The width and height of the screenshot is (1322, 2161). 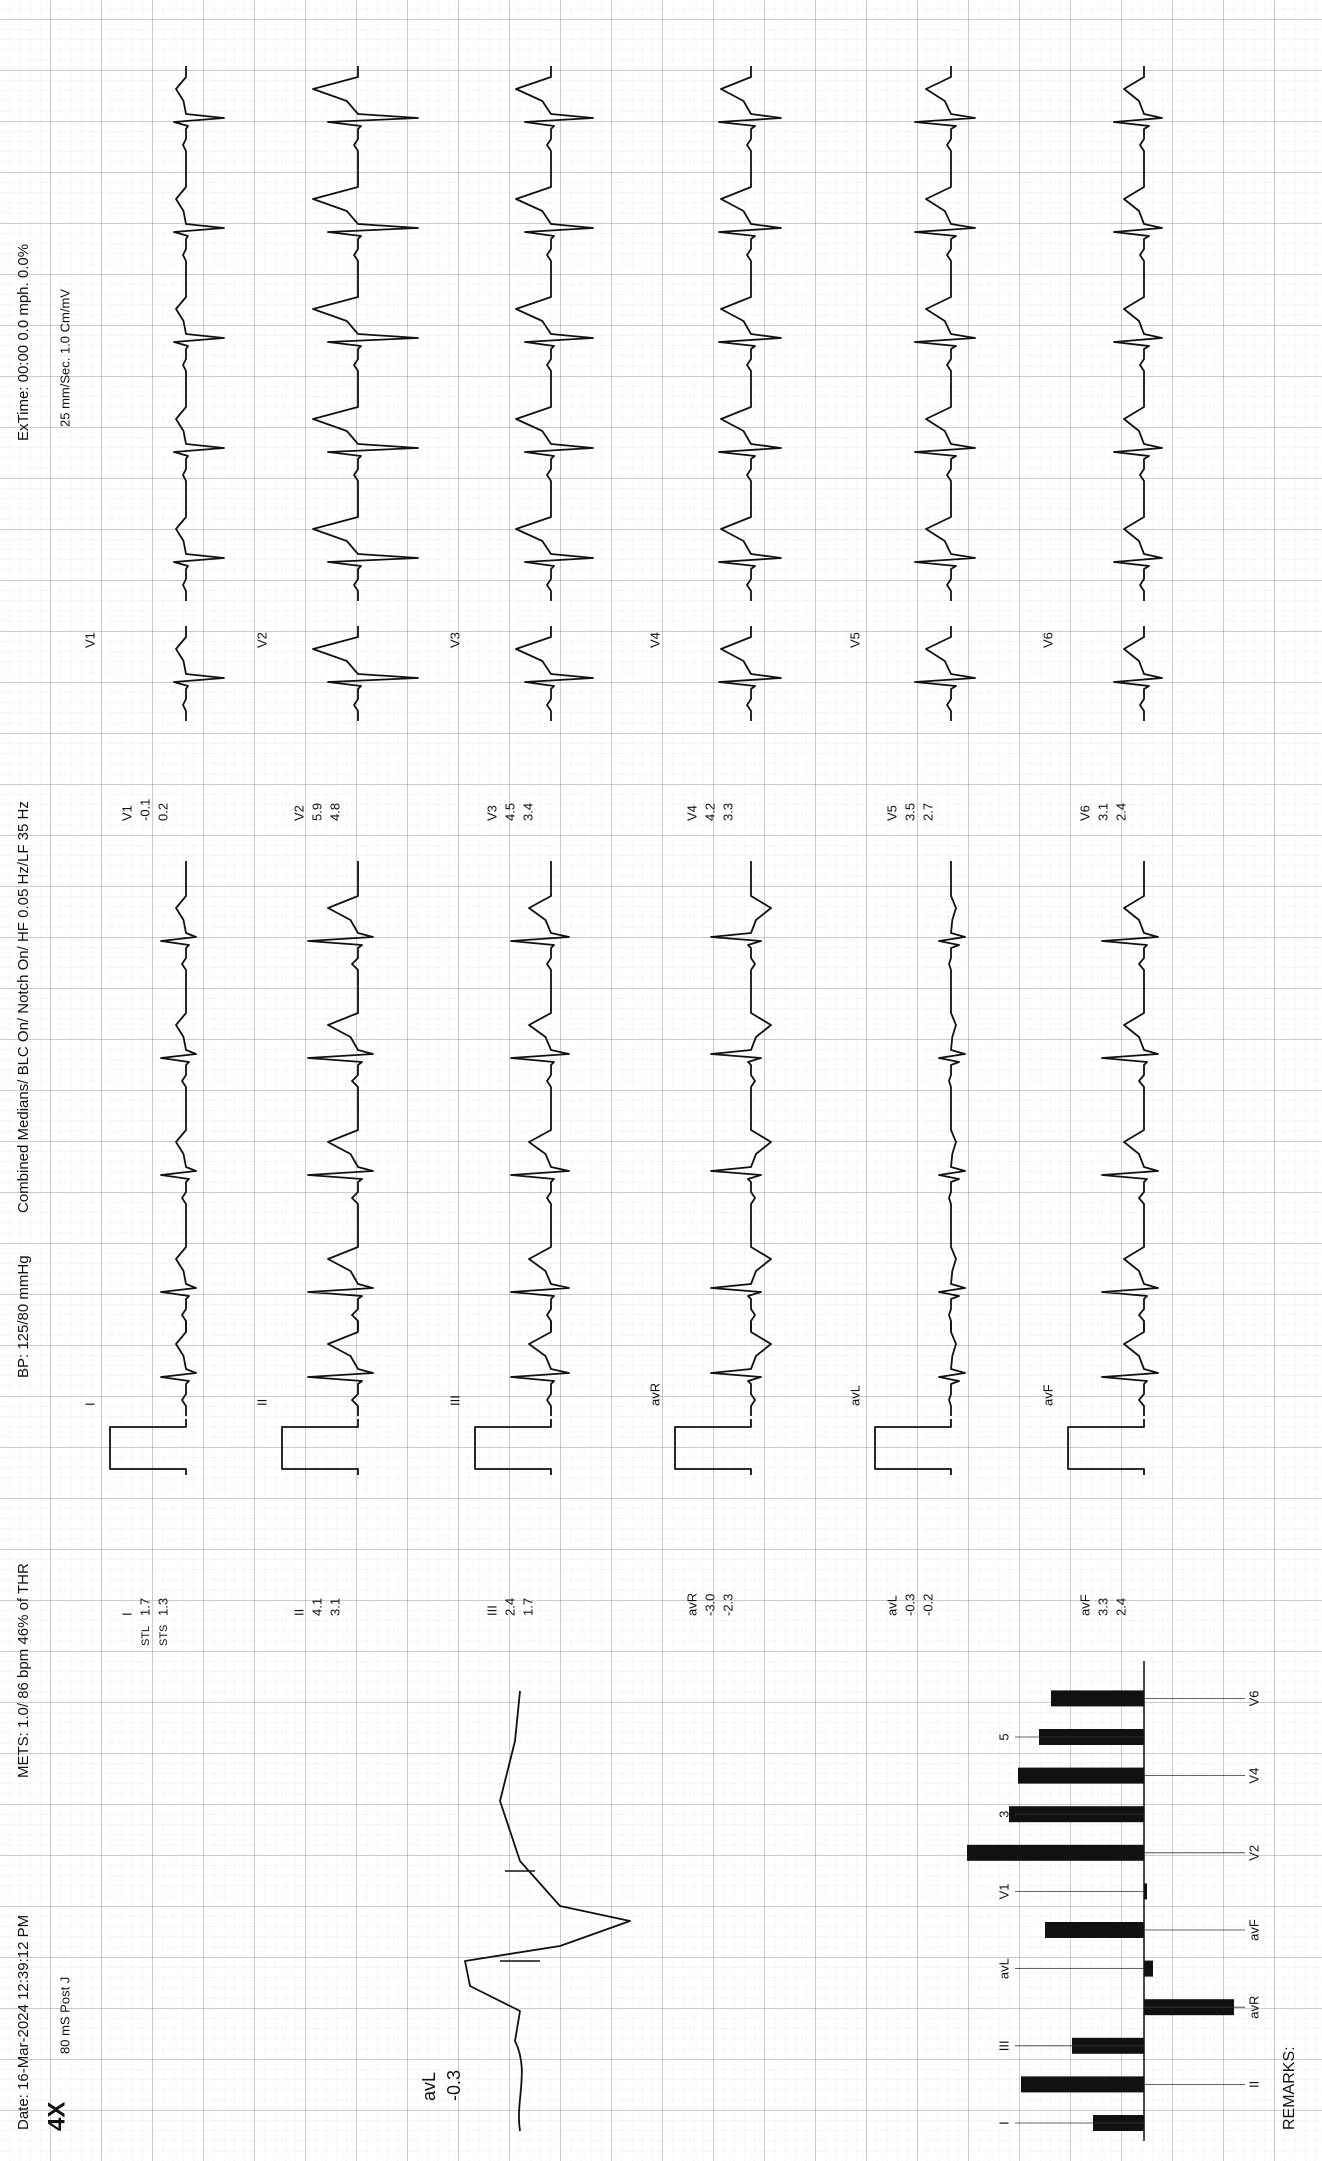 I want to click on sts-value: 1.7, so click(x=527, y=1607).